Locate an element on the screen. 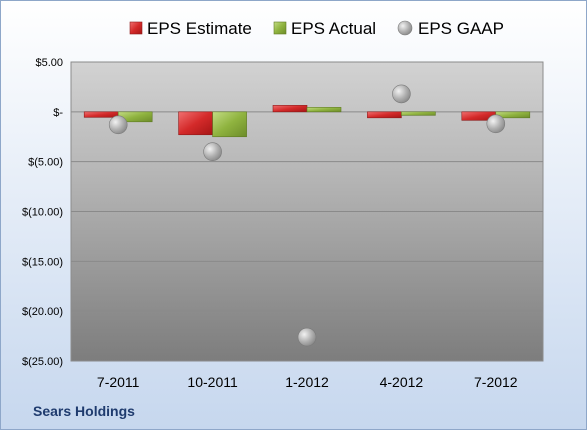  x-tick-label: 7-2011 is located at coordinates (118, 382).